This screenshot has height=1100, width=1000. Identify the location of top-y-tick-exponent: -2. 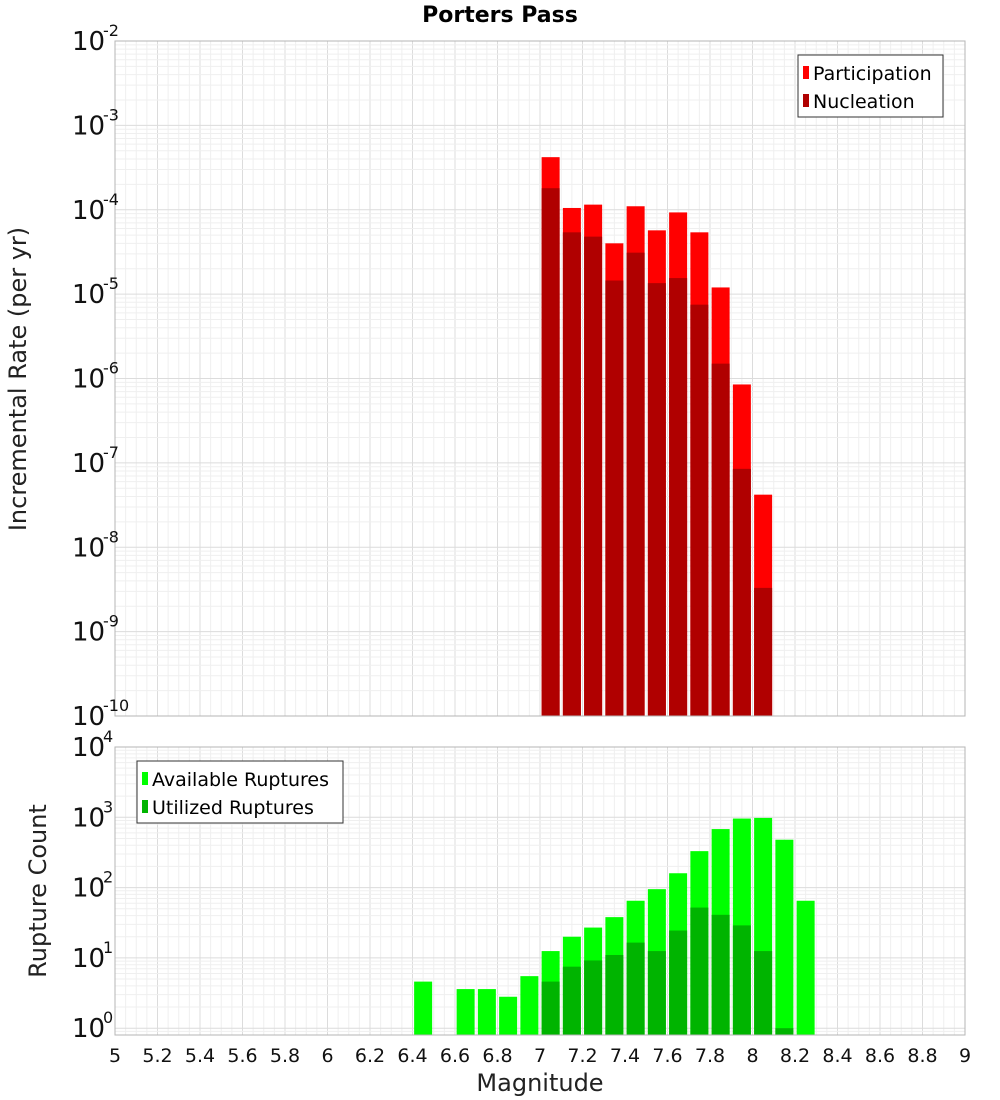
(111, 30).